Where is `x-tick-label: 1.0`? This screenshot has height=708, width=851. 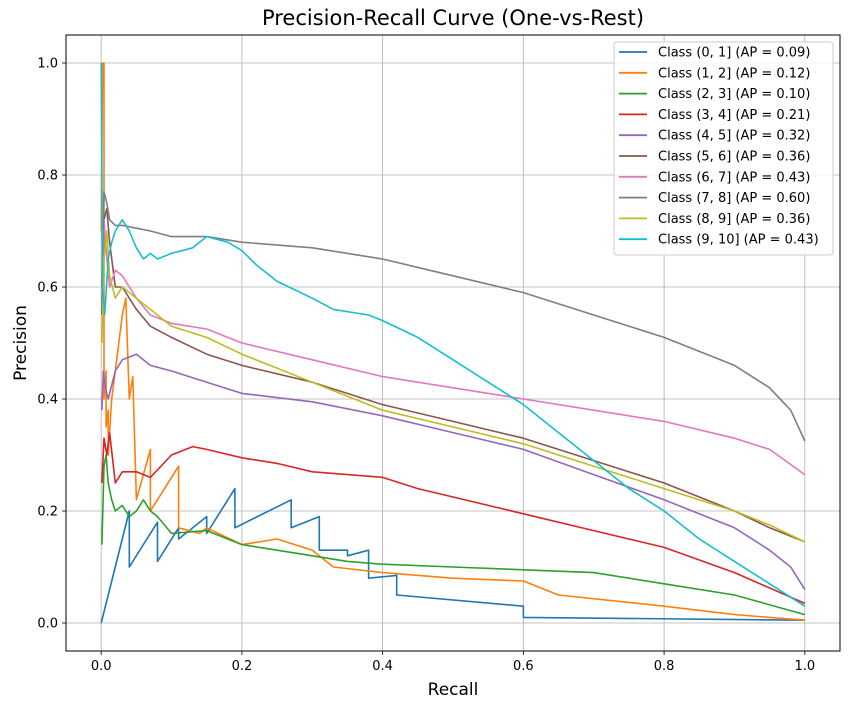 x-tick-label: 1.0 is located at coordinates (804, 666).